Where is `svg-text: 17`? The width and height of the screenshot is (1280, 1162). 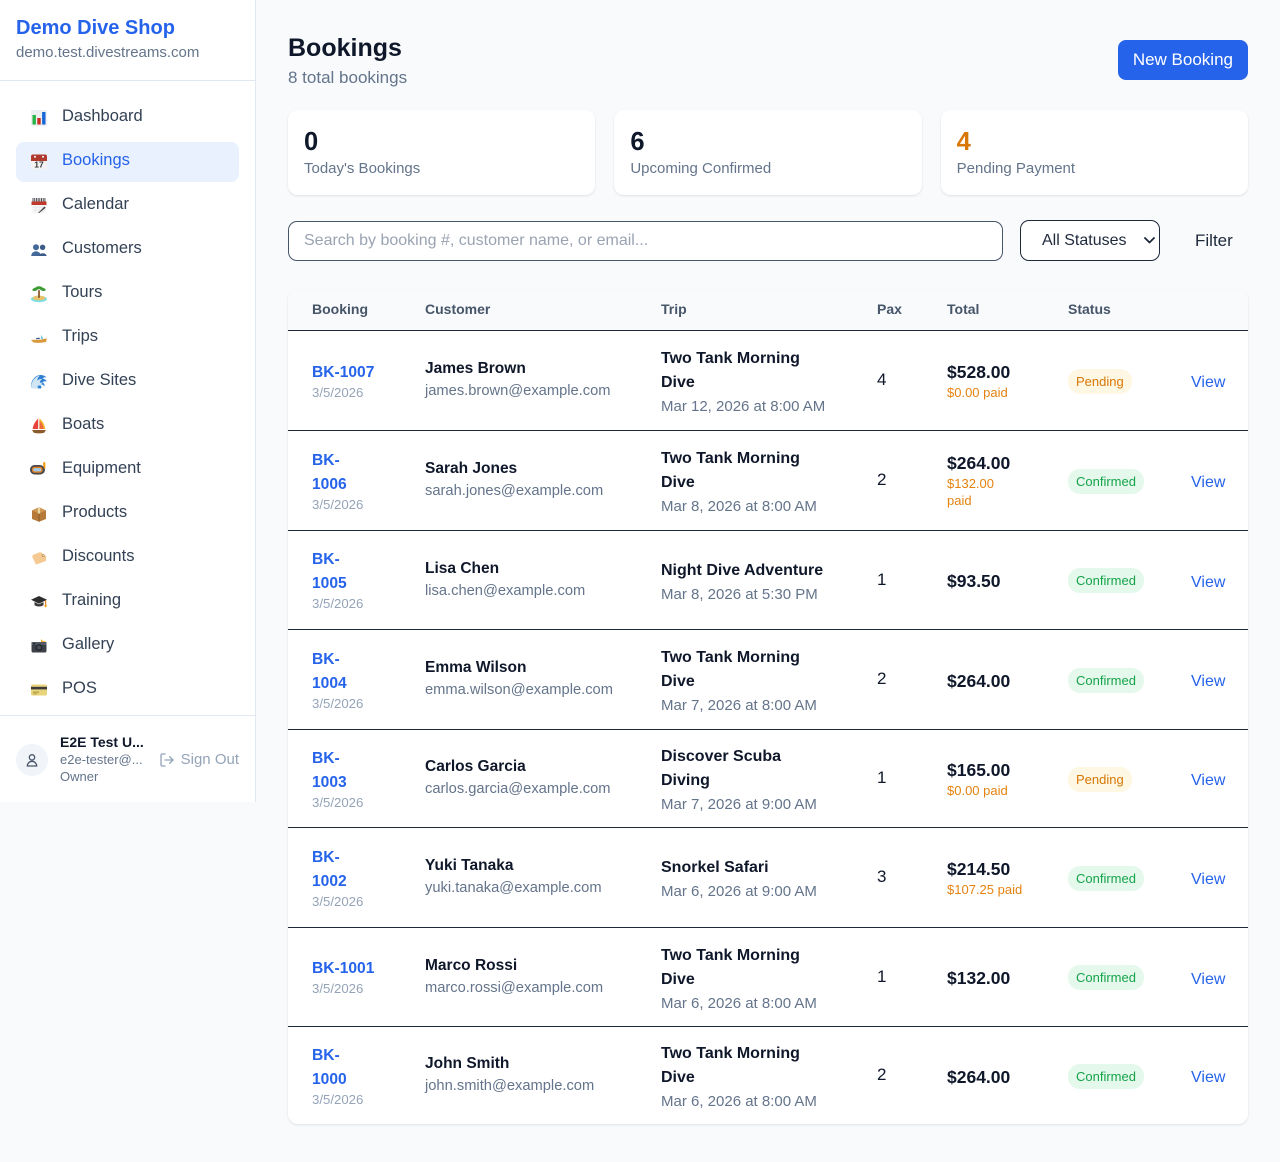 svg-text: 17 is located at coordinates (39, 165).